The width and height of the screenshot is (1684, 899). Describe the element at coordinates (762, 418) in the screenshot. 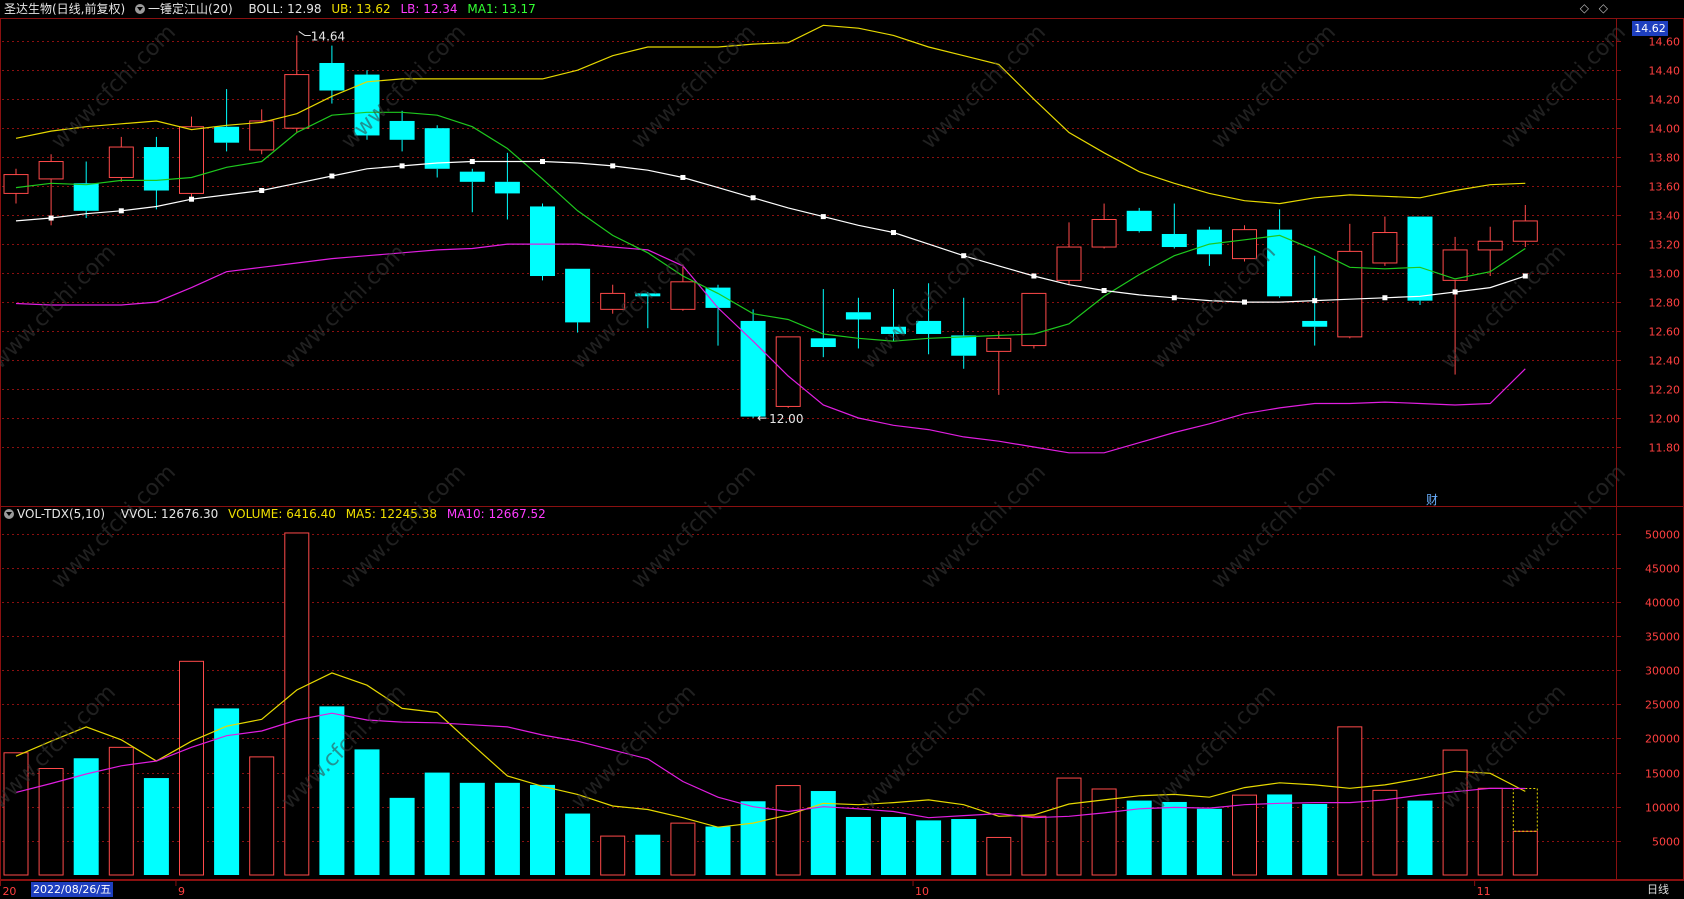

I see `low-annotation-arrow: ←` at that location.